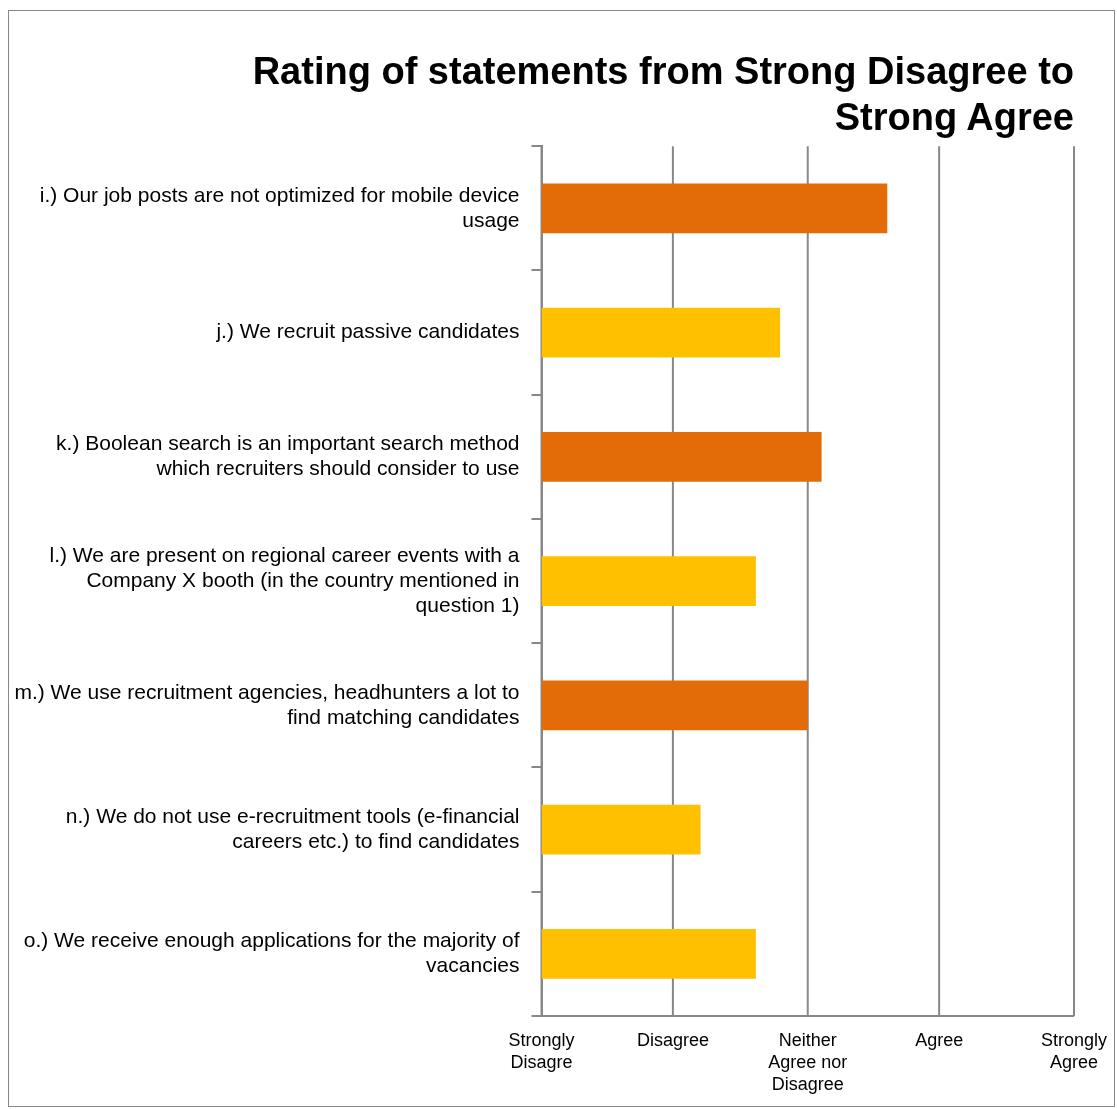 The width and height of the screenshot is (1117, 1109). What do you see at coordinates (672, 1039) in the screenshot?
I see `ref-line-label: Disagree` at bounding box center [672, 1039].